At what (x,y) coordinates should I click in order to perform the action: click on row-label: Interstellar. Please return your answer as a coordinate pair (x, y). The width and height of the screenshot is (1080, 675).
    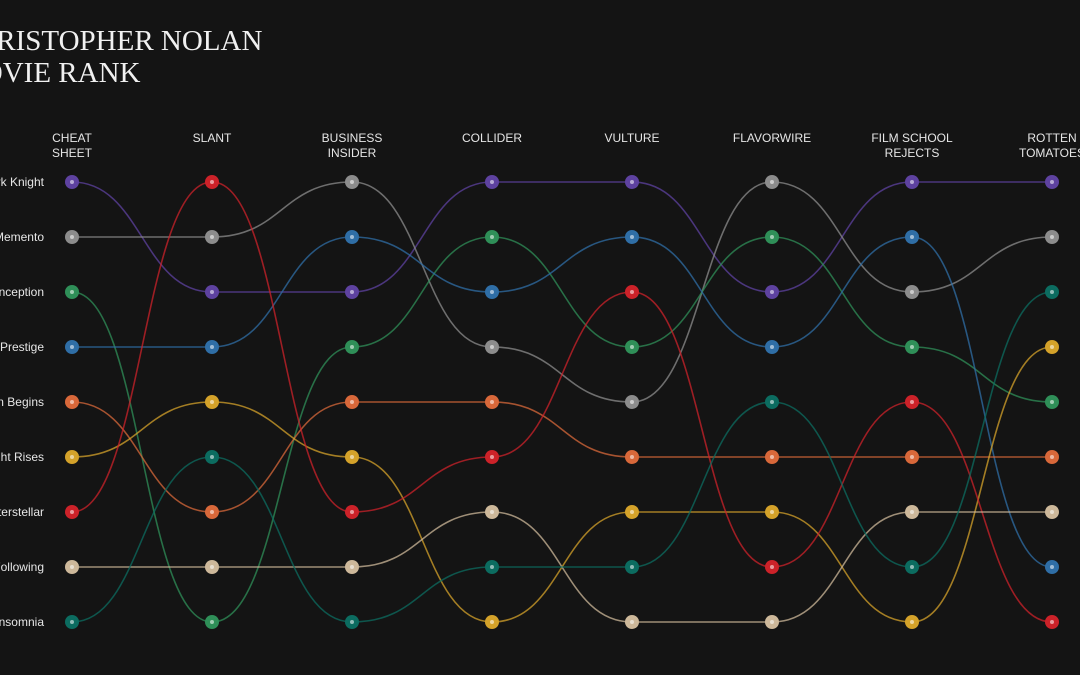
    Looking at the image, I should click on (22, 512).